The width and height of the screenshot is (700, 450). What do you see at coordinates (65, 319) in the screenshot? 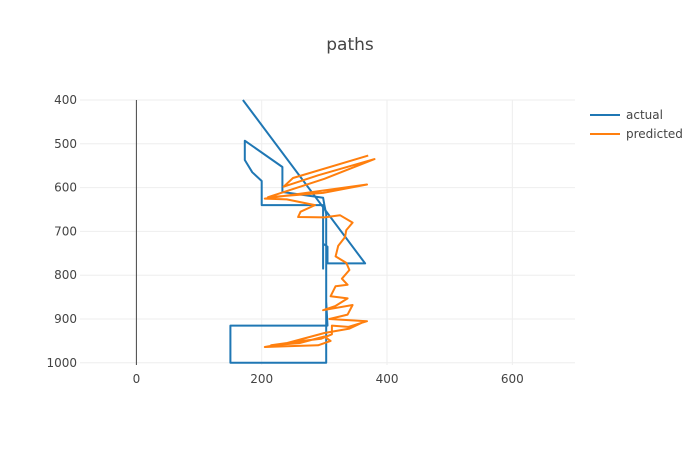
I see `y-tick-label-5: 900` at bounding box center [65, 319].